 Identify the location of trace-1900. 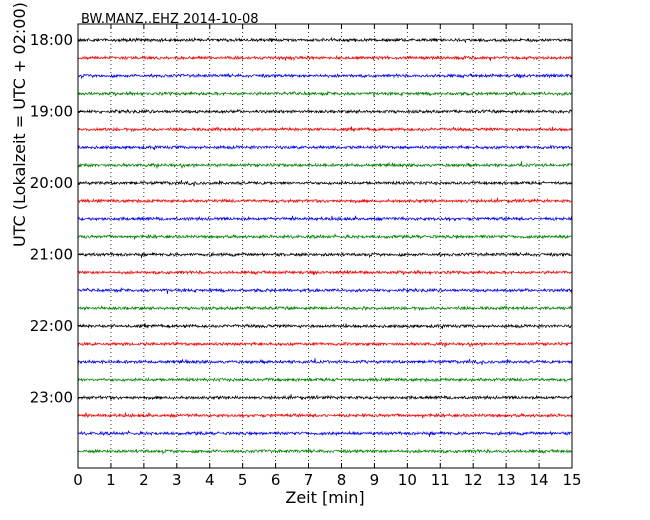
(325, 111).